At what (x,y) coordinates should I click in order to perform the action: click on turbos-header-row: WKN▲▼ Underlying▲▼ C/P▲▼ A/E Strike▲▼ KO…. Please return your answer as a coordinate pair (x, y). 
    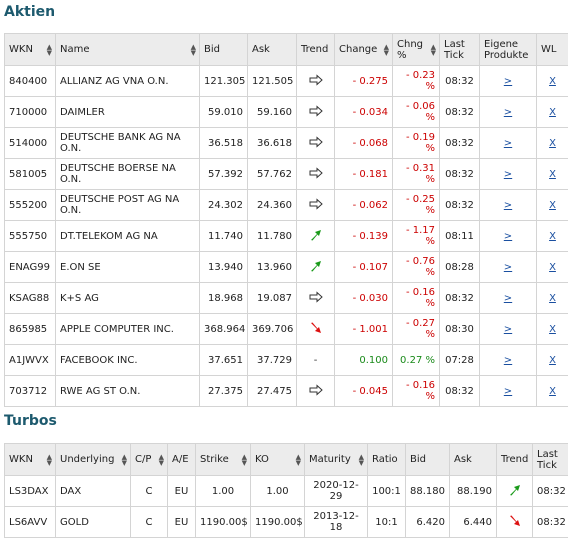
    Looking at the image, I should click on (286, 460).